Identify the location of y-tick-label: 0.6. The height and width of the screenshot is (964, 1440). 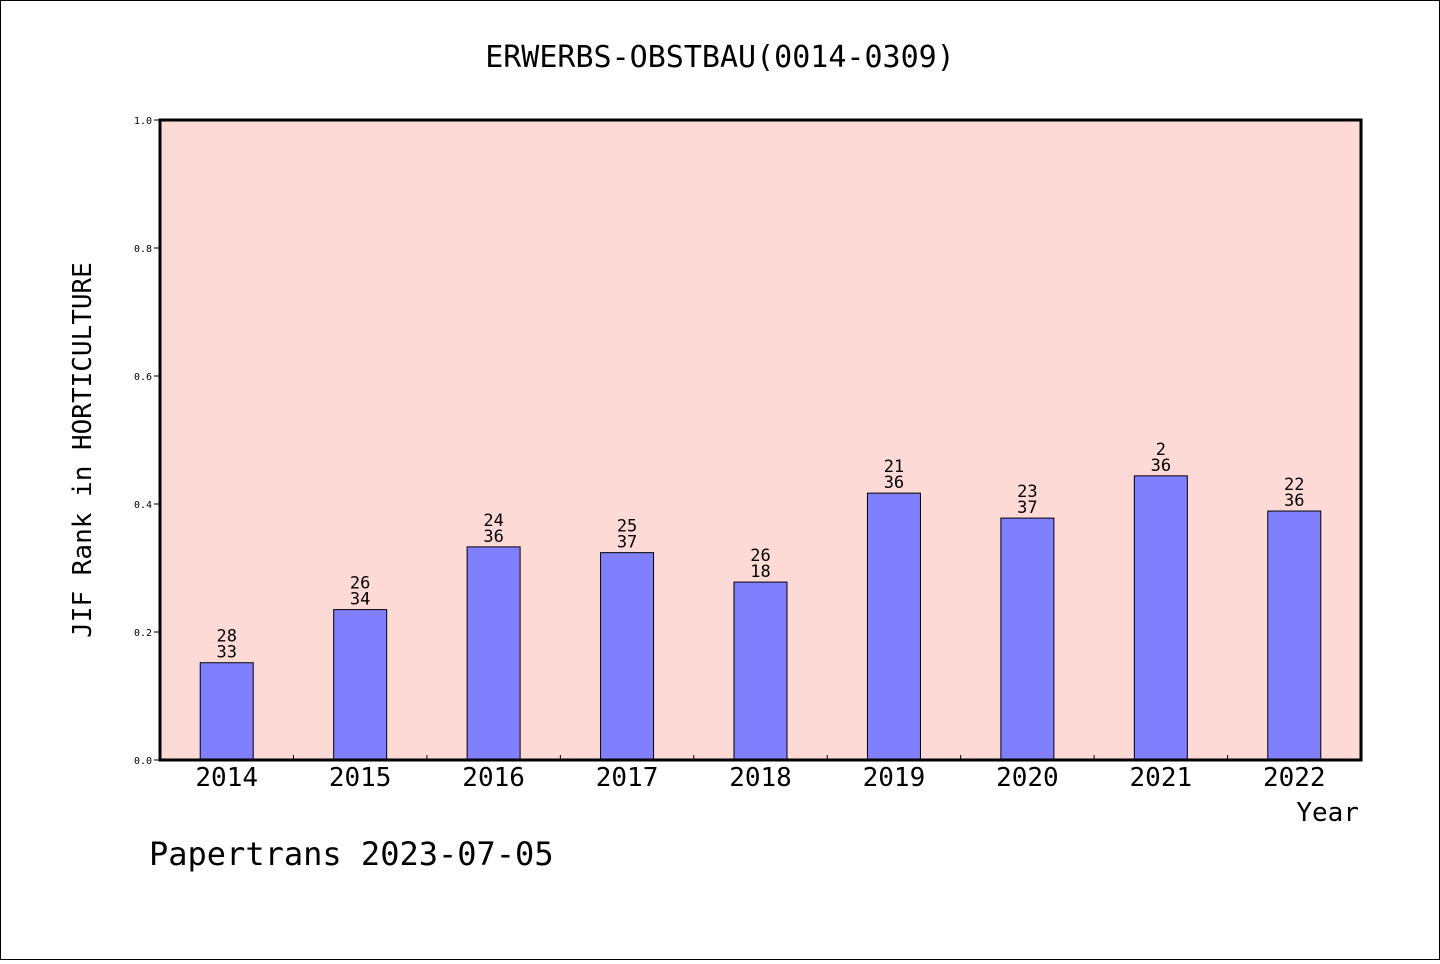
(143, 377).